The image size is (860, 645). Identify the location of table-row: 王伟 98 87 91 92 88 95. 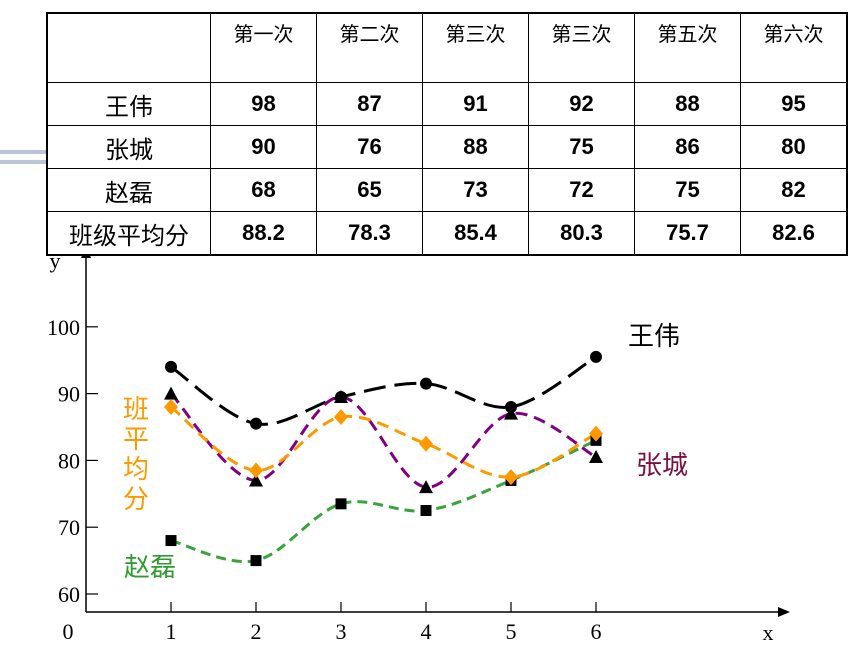
(447, 104).